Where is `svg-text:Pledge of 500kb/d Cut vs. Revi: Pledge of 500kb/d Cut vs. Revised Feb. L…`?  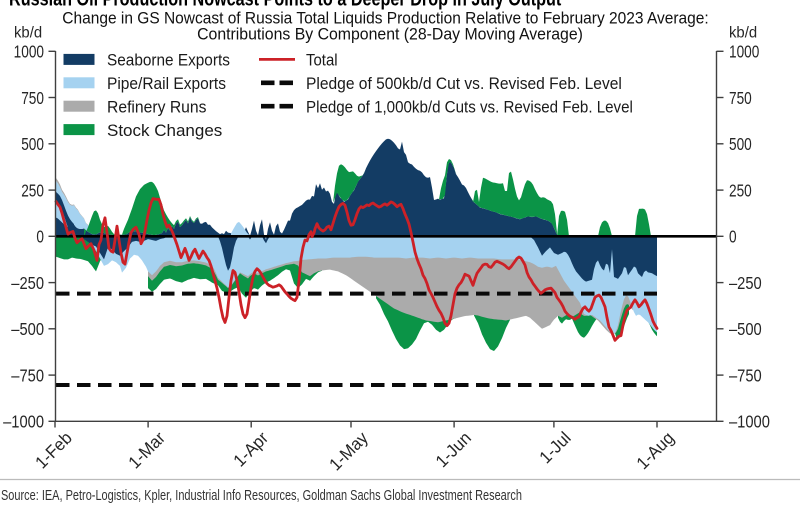
svg-text:Pledge of 500kb/d Cut vs. Revi: Pledge of 500kb/d Cut vs. Revised Feb. L… is located at coordinates (464, 83).